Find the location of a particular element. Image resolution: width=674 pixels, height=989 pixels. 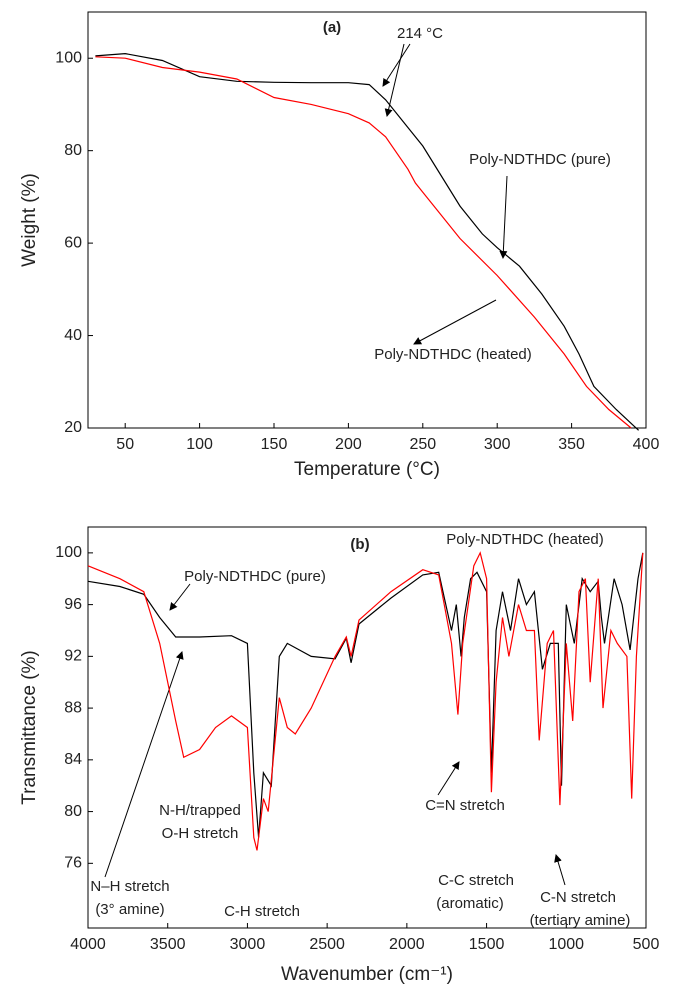

y-tick-label: 60 is located at coordinates (73, 242).